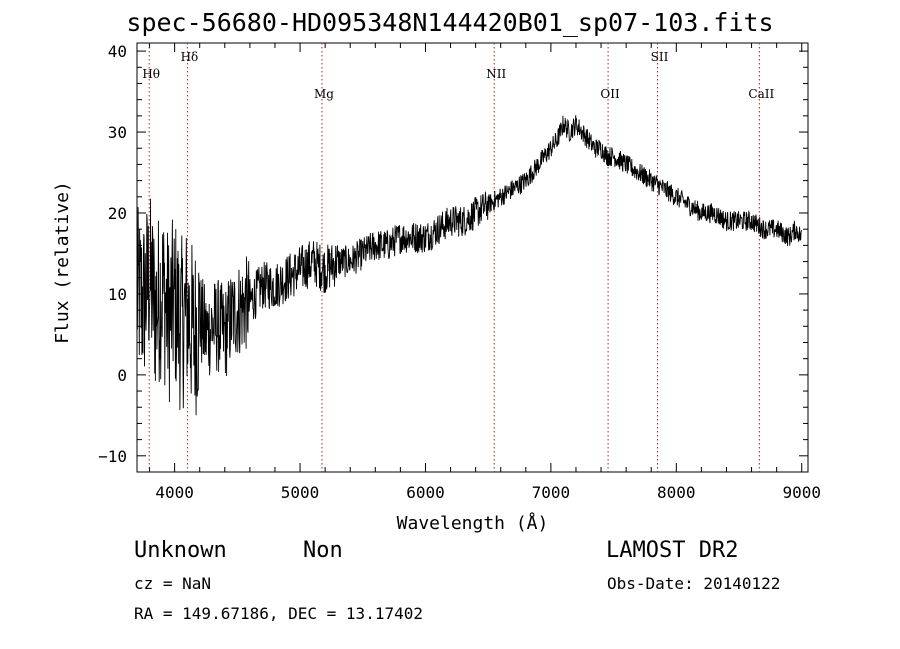 The height and width of the screenshot is (649, 900). Describe the element at coordinates (425, 492) in the screenshot. I see `x-tick-label: 6000` at that location.